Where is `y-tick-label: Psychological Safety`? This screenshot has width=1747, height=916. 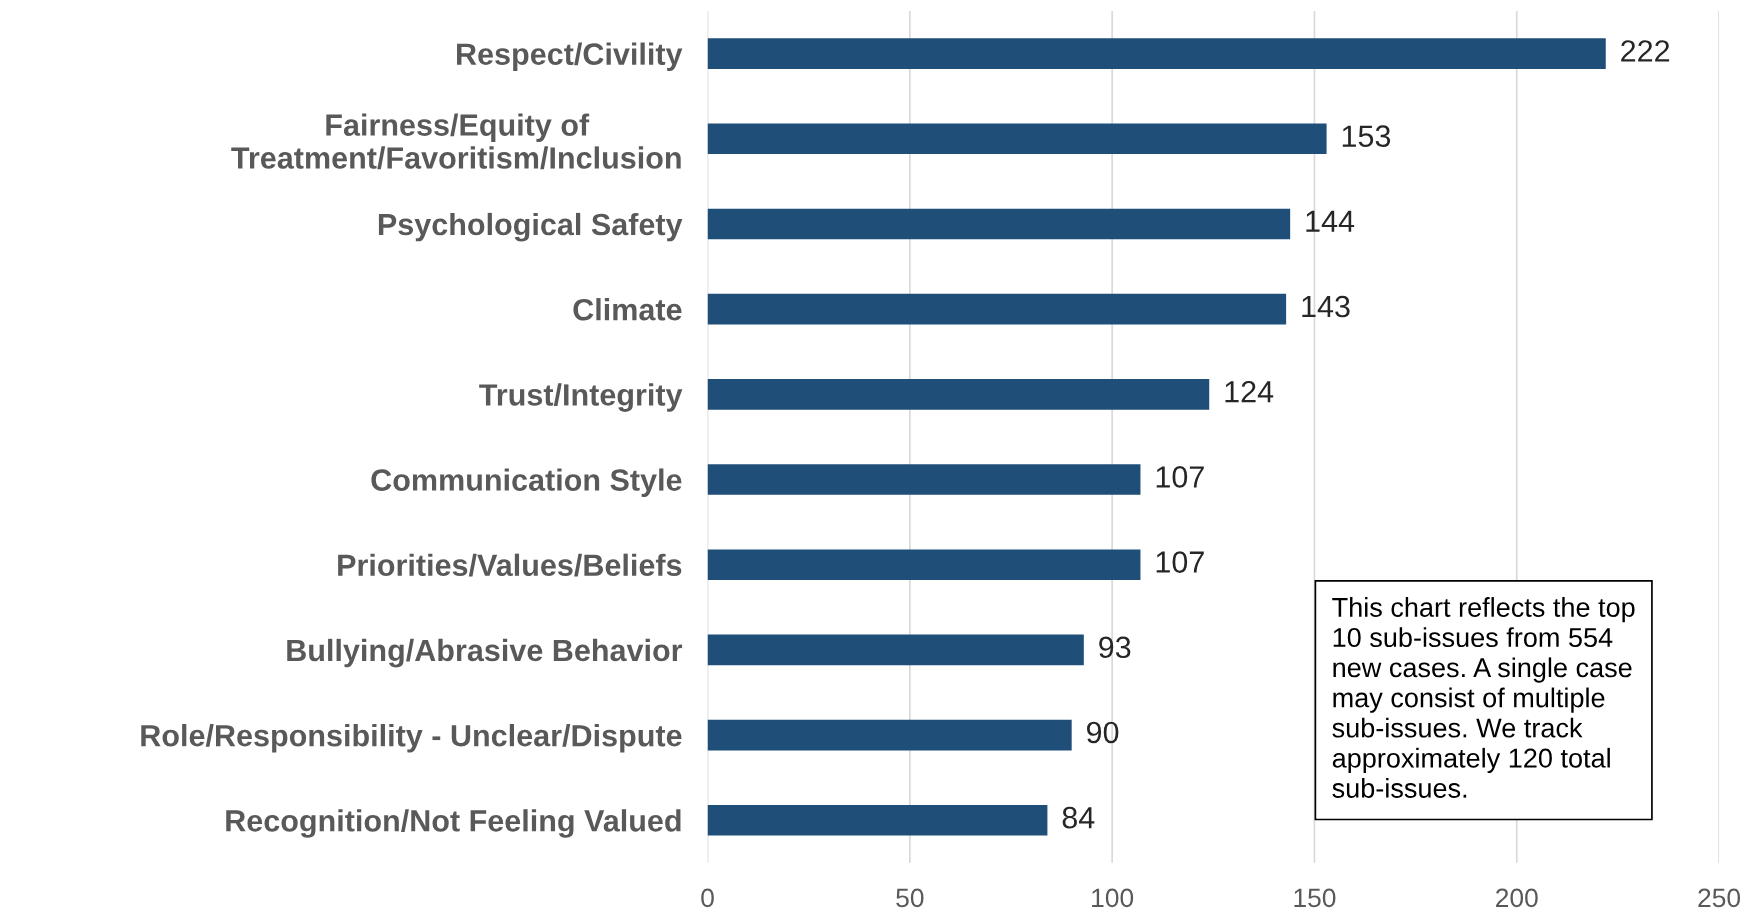
y-tick-label: Psychological Safety is located at coordinates (530, 227).